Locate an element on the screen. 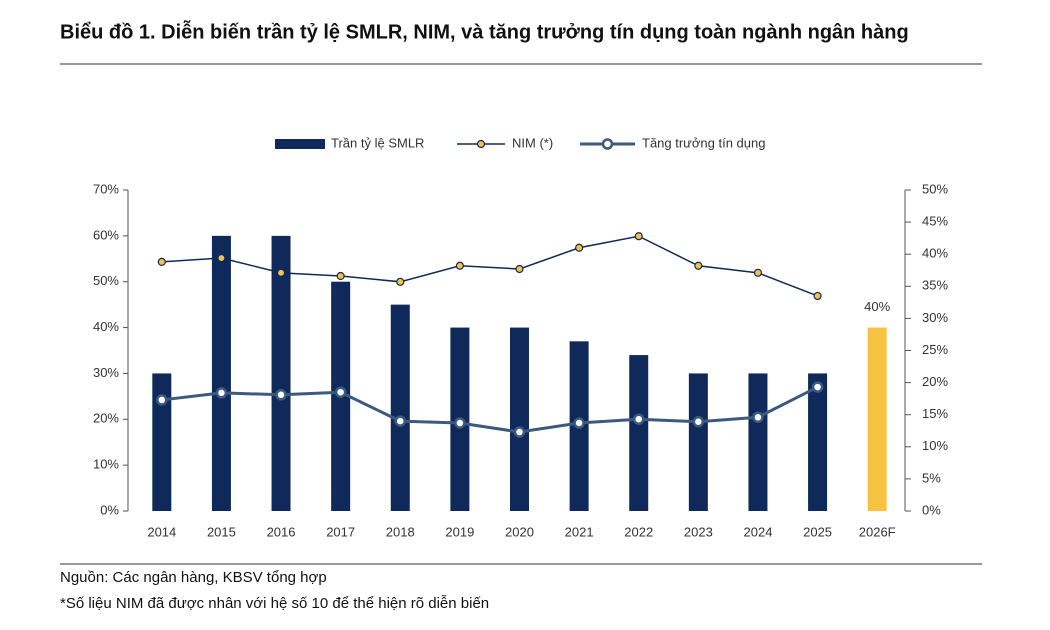 The width and height of the screenshot is (1050, 630). y-tick-label: 10% is located at coordinates (106, 464).